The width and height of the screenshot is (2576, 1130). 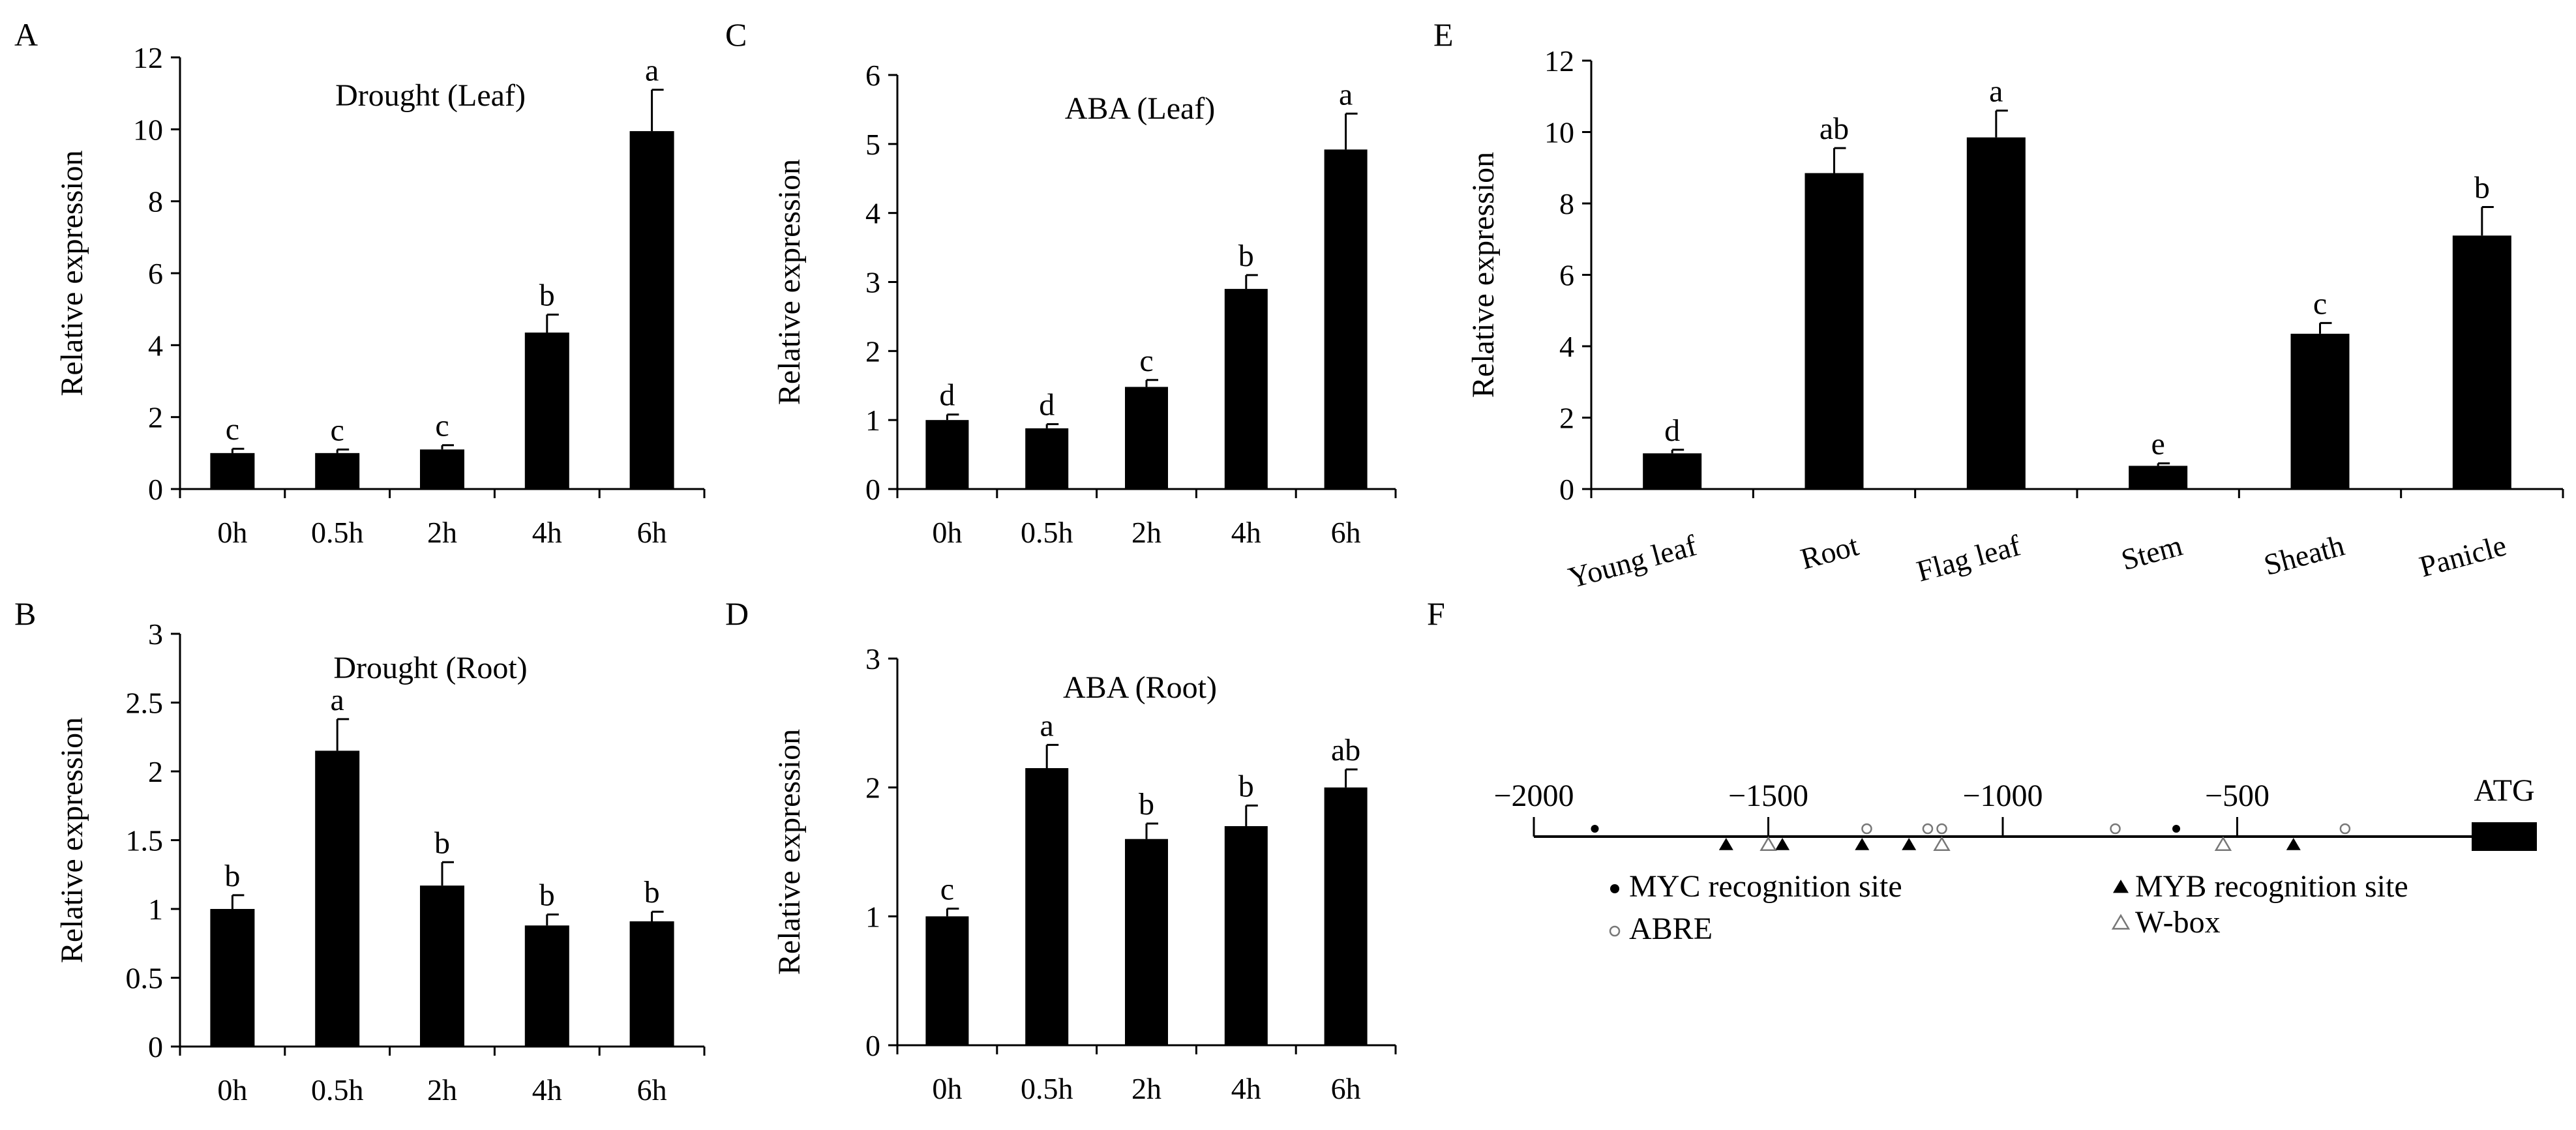 I want to click on legend-abre-symbol, so click(x=1615, y=931).